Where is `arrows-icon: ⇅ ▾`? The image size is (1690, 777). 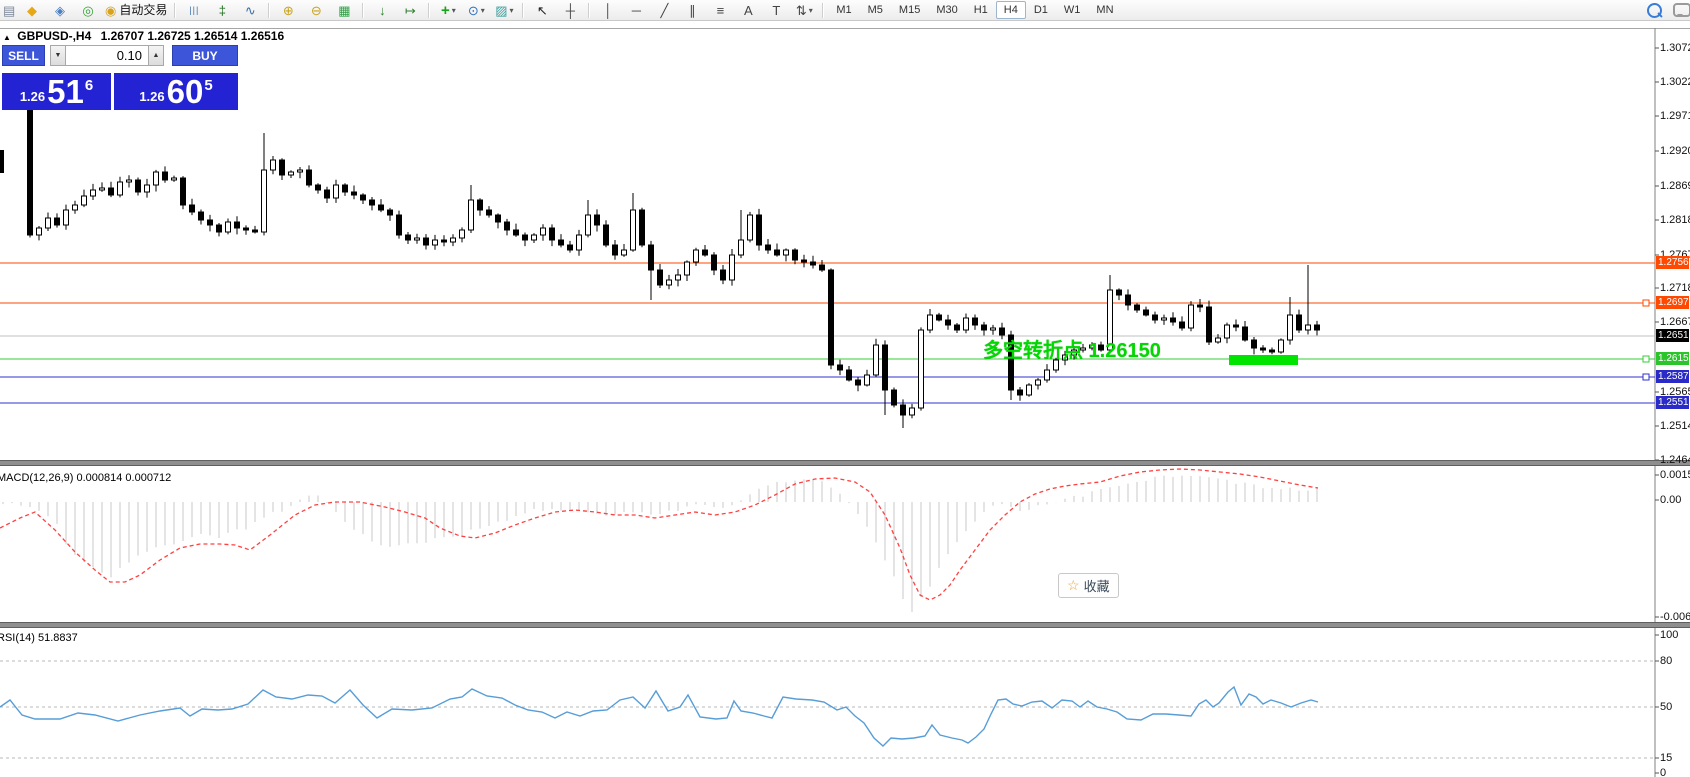
arrows-icon: ⇅ ▾ is located at coordinates (804, 10).